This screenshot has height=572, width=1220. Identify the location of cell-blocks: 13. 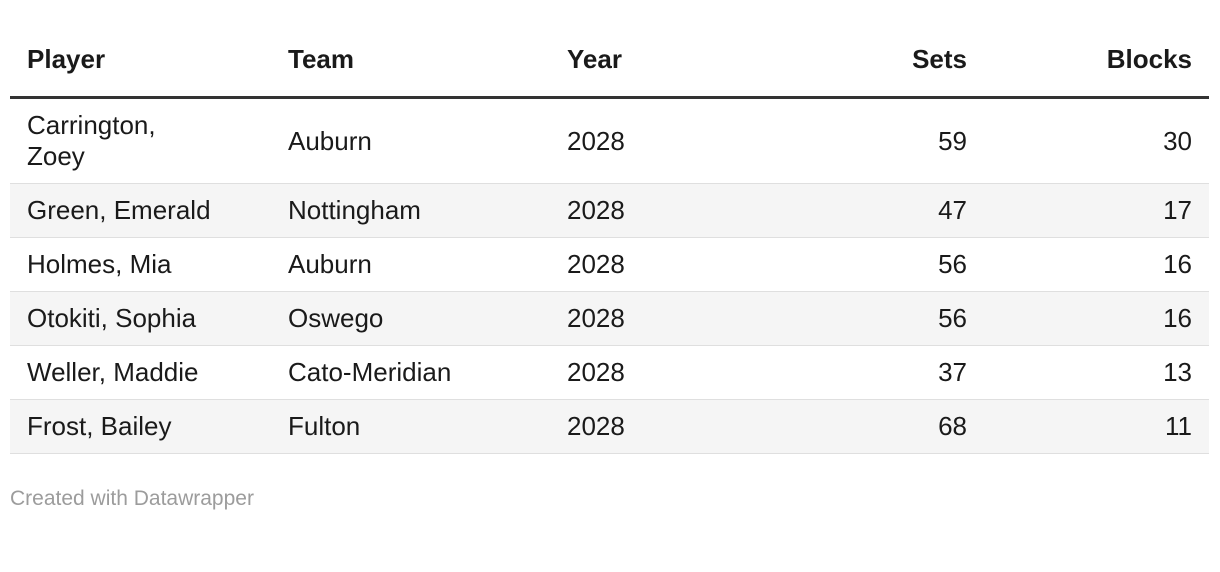
(1096, 372).